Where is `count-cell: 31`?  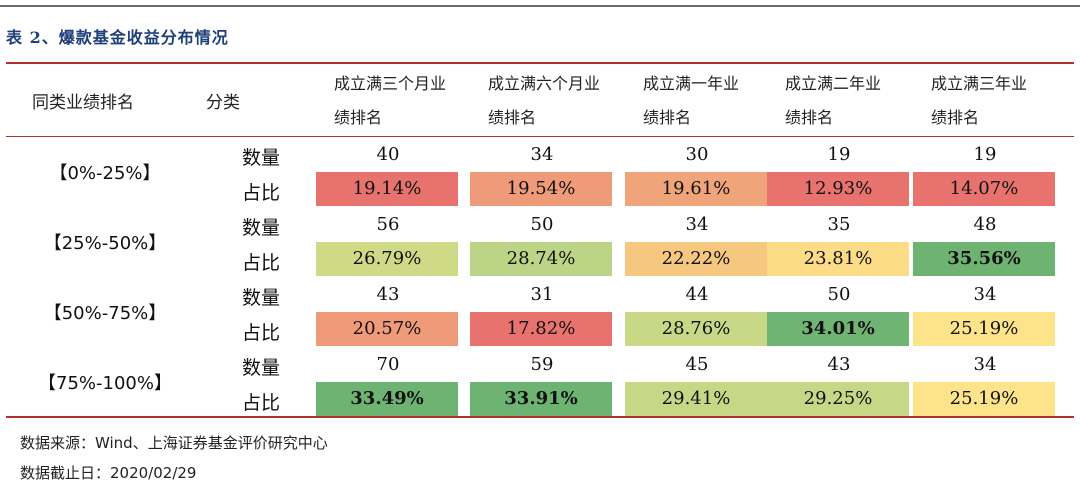
count-cell: 31 is located at coordinates (542, 294).